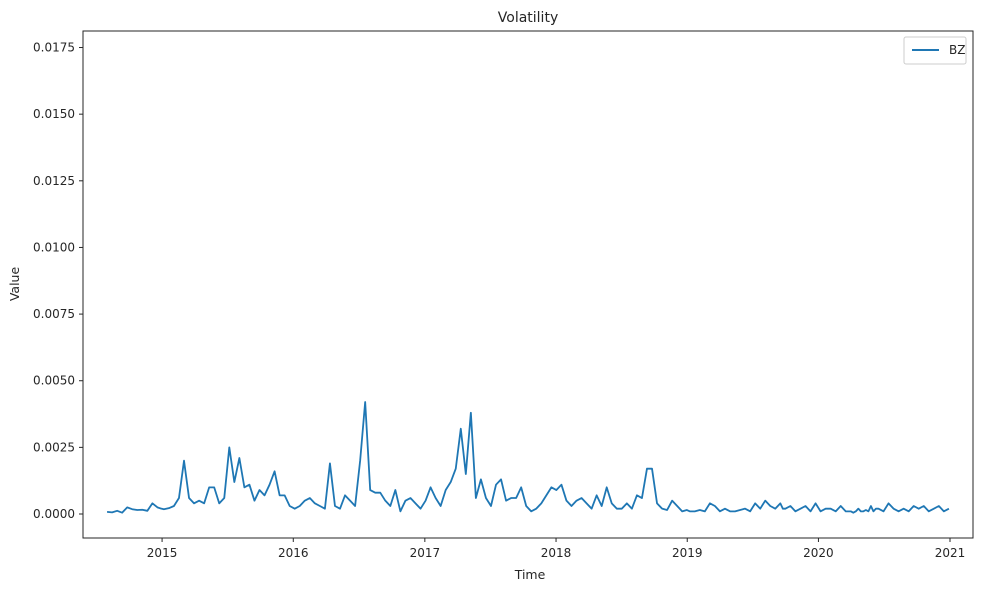 The width and height of the screenshot is (989, 589). I want to click on y-tick-label: 0.0025, so click(54, 447).